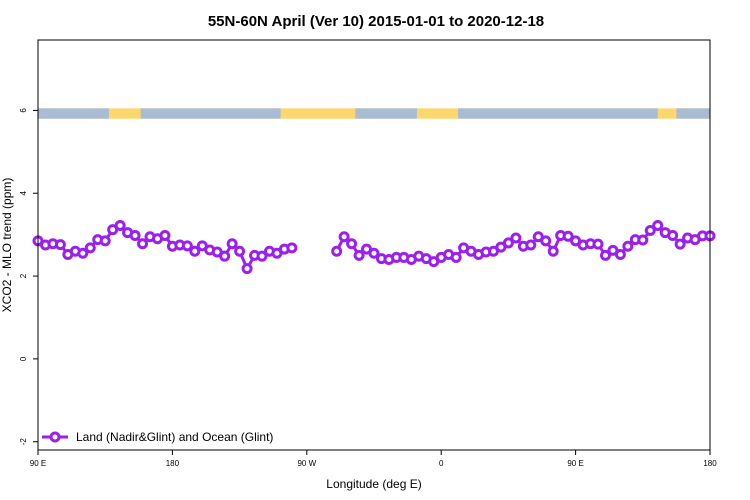  Describe the element at coordinates (55, 437) in the screenshot. I see `legend-marker` at that location.